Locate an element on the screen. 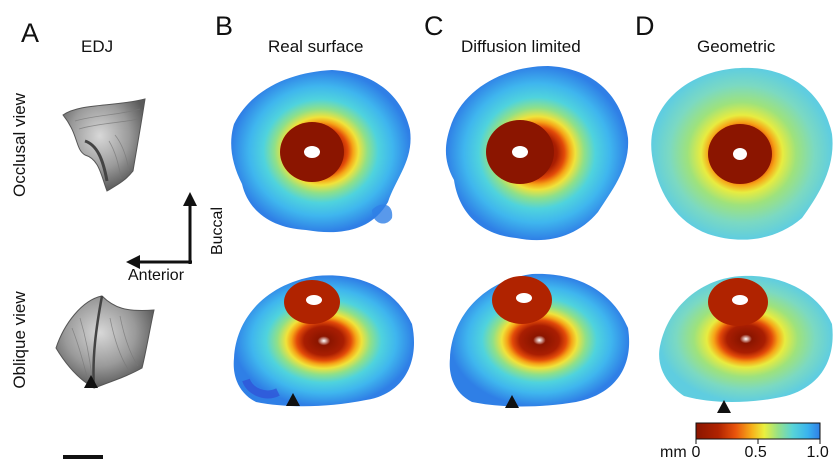 Image resolution: width=840 pixels, height=465 pixels. real-surface-pointer-arrowhead is located at coordinates (293, 399).